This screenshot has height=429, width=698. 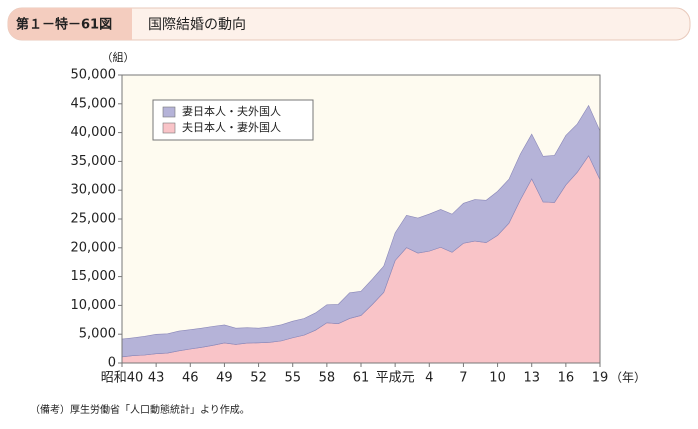 I want to click on header-label-bg, so click(x=70, y=24).